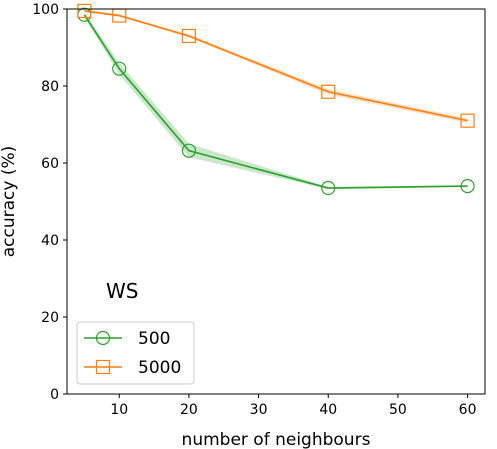 The height and width of the screenshot is (449, 497). What do you see at coordinates (398, 410) in the screenshot?
I see `x-tick-label: 50` at bounding box center [398, 410].